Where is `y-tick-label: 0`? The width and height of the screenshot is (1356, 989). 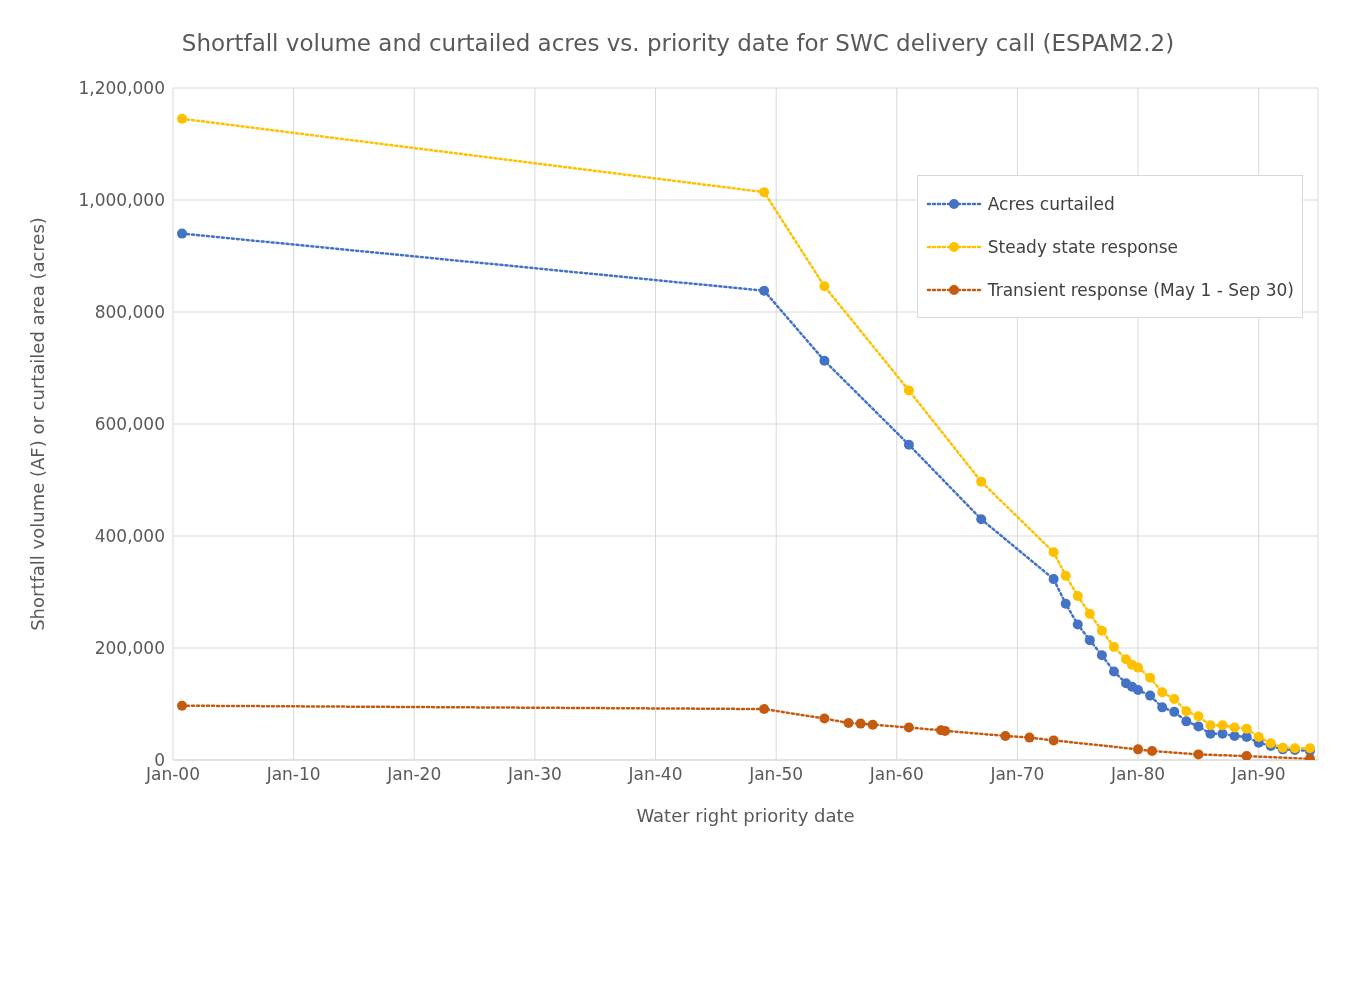
y-tick-label: 0 is located at coordinates (159, 760).